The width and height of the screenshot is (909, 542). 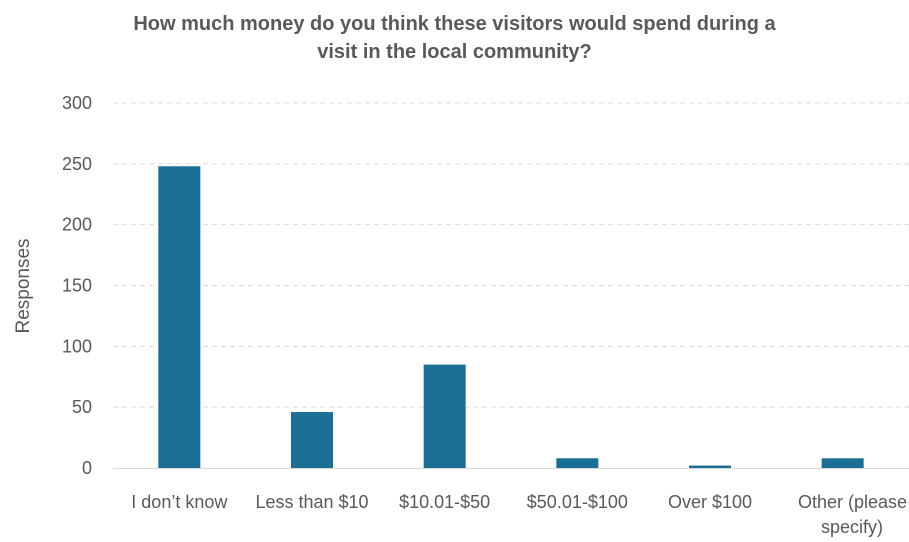 What do you see at coordinates (87, 468) in the screenshot?
I see `y-tick-label: 0` at bounding box center [87, 468].